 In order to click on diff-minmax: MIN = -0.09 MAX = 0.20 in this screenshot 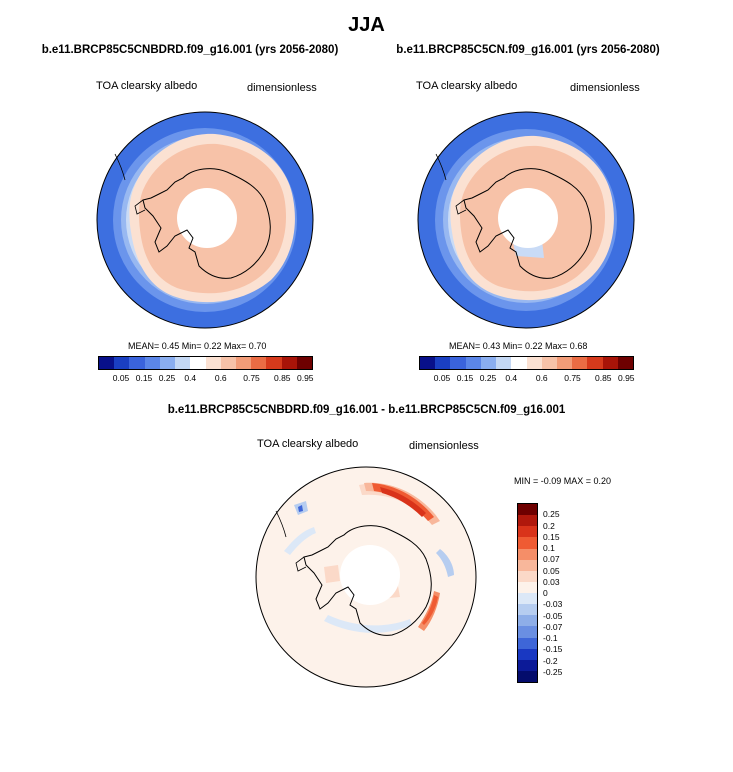, I will do `click(563, 481)`.